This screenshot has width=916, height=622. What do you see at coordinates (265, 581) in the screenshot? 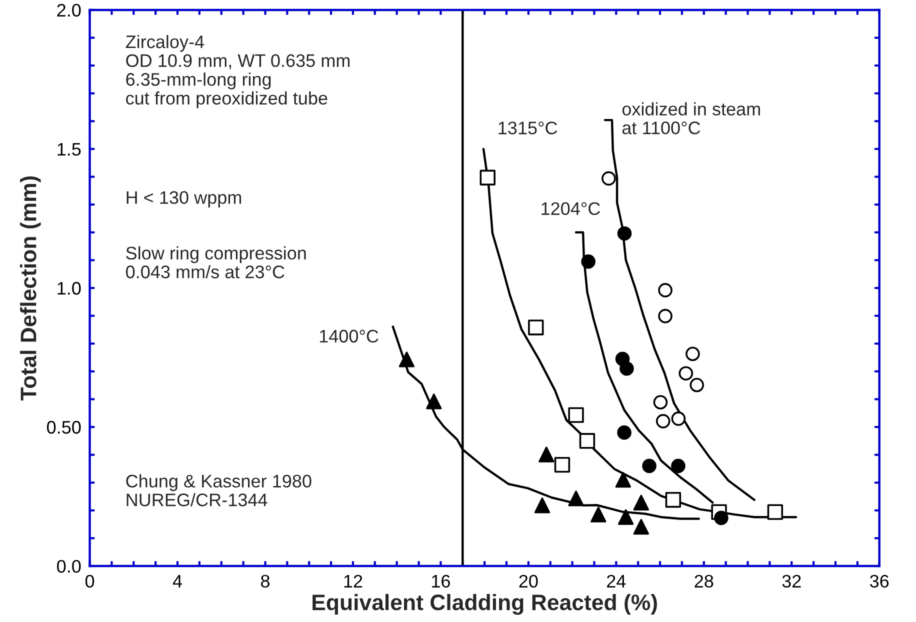
I see `x-tick-label: 8` at bounding box center [265, 581].